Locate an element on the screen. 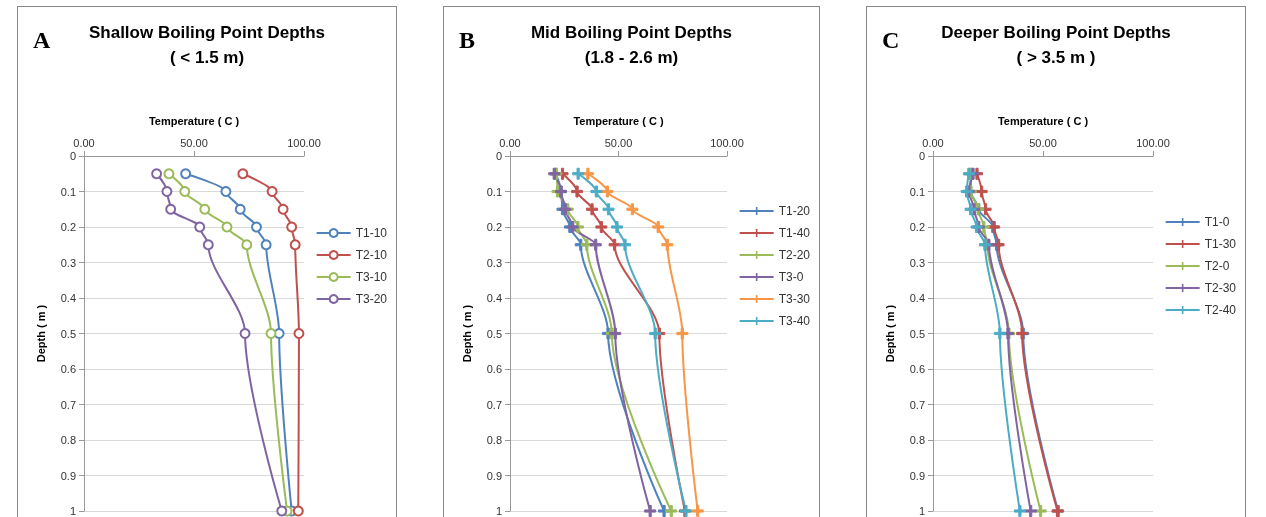 Image resolution: width=1266 pixels, height=517 pixels. legend-label: T2-10 is located at coordinates (371, 255).